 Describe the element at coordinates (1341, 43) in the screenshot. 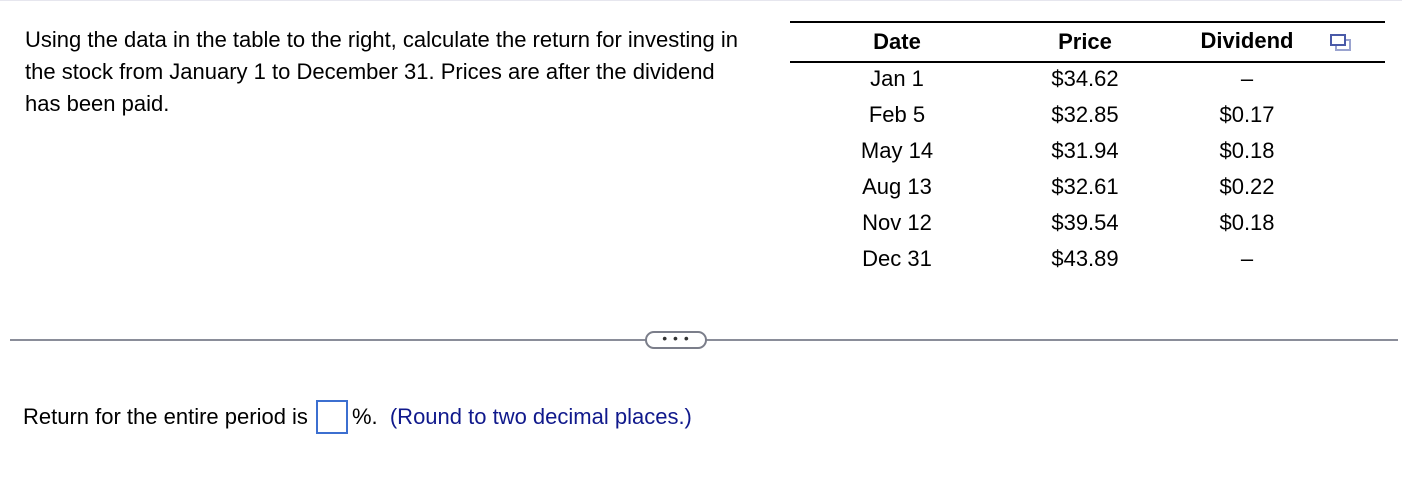

I see `copy-table-icon` at that location.